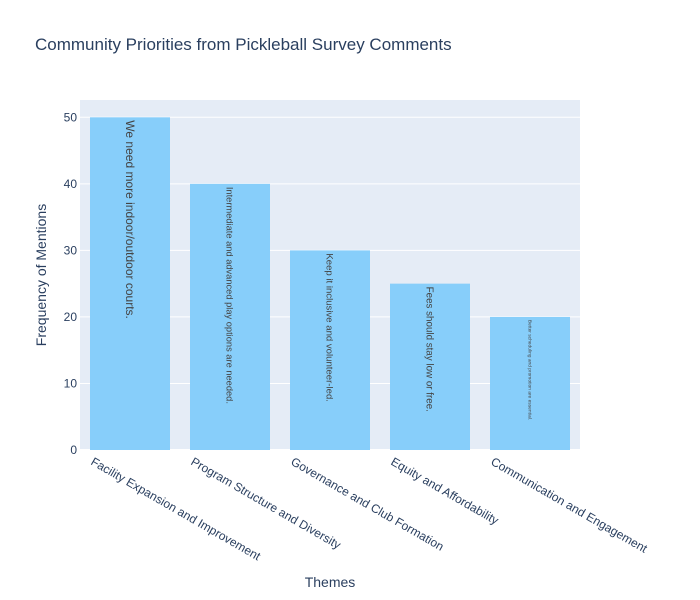 This screenshot has width=700, height=600. What do you see at coordinates (71, 317) in the screenshot?
I see `y-tick-label: 20` at bounding box center [71, 317].